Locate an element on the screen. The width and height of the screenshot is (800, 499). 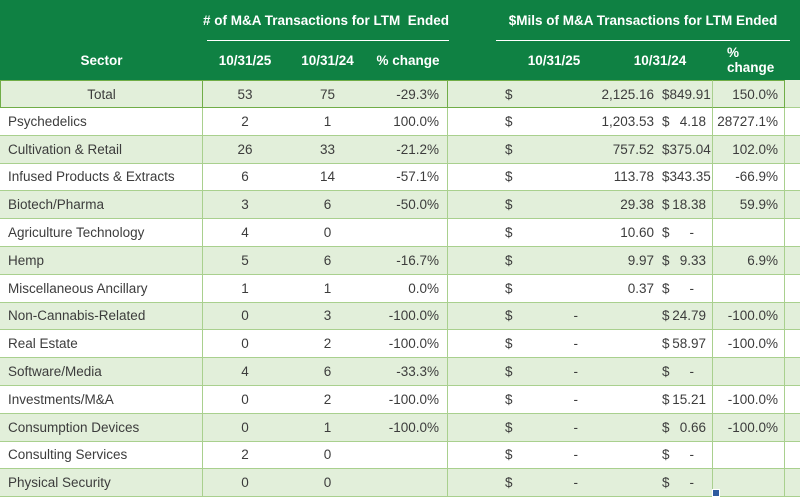
sector-cell: Biotech/Pharma is located at coordinates (101, 205).